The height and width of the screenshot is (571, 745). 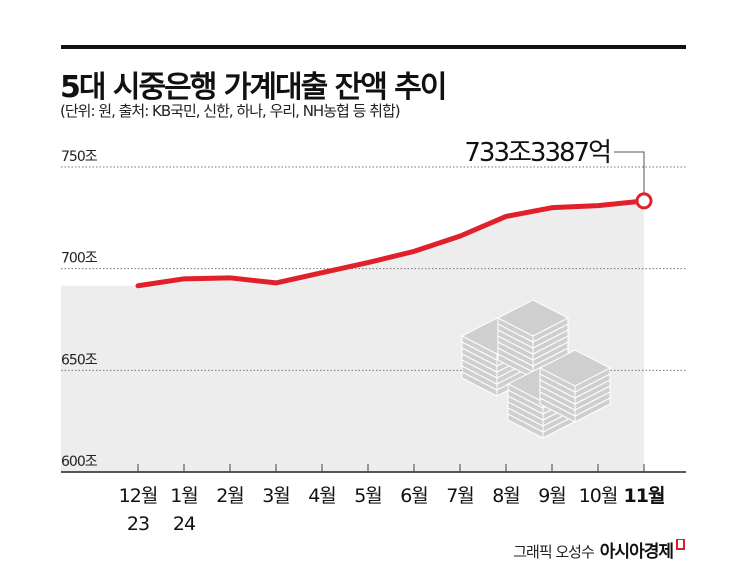 What do you see at coordinates (680, 544) in the screenshot?
I see `brand-mark-icon` at bounding box center [680, 544].